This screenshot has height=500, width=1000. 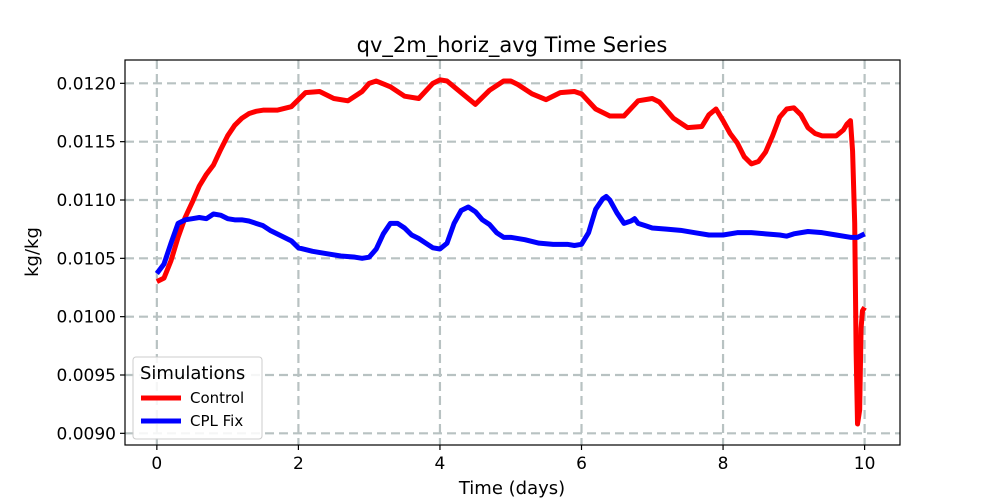 I want to click on y-tick-label: 0.0100, so click(x=86, y=318).